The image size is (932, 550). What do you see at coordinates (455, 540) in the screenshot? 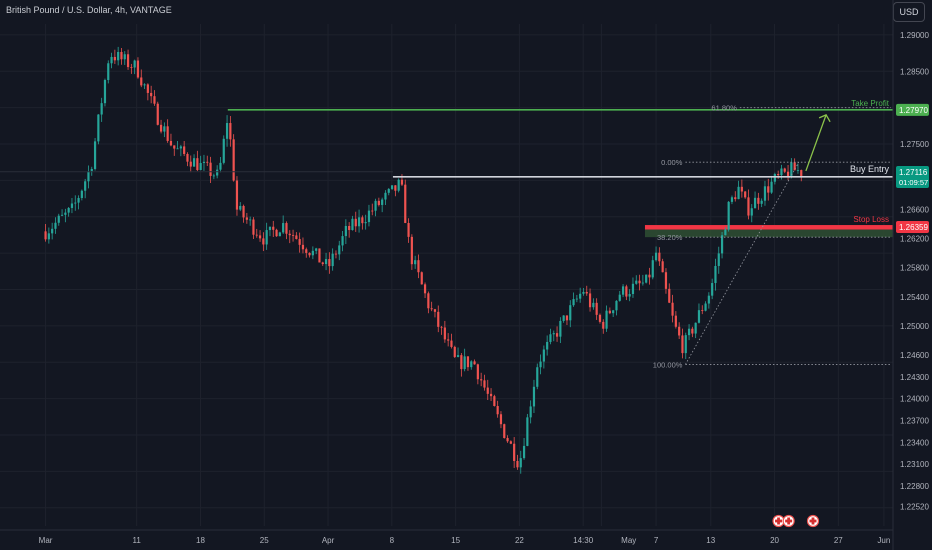
I see `time-tick-label: 15` at bounding box center [455, 540].